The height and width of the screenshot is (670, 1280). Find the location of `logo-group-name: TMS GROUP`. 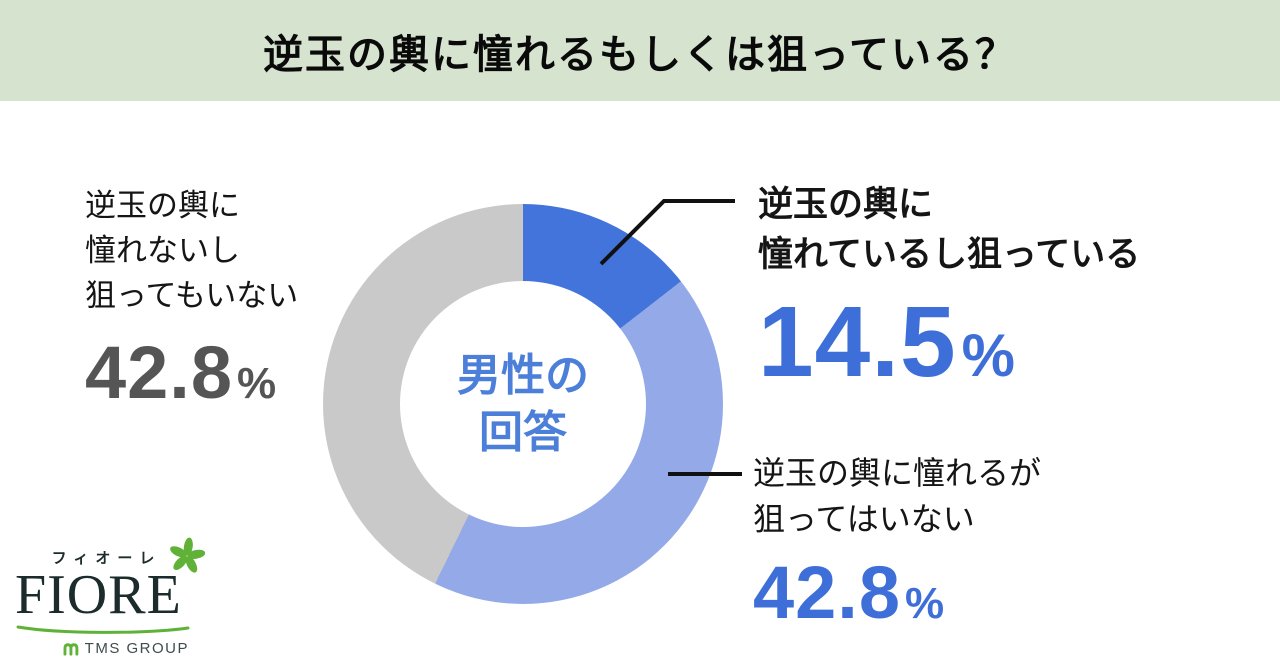

logo-group-name: TMS GROUP is located at coordinates (136, 648).